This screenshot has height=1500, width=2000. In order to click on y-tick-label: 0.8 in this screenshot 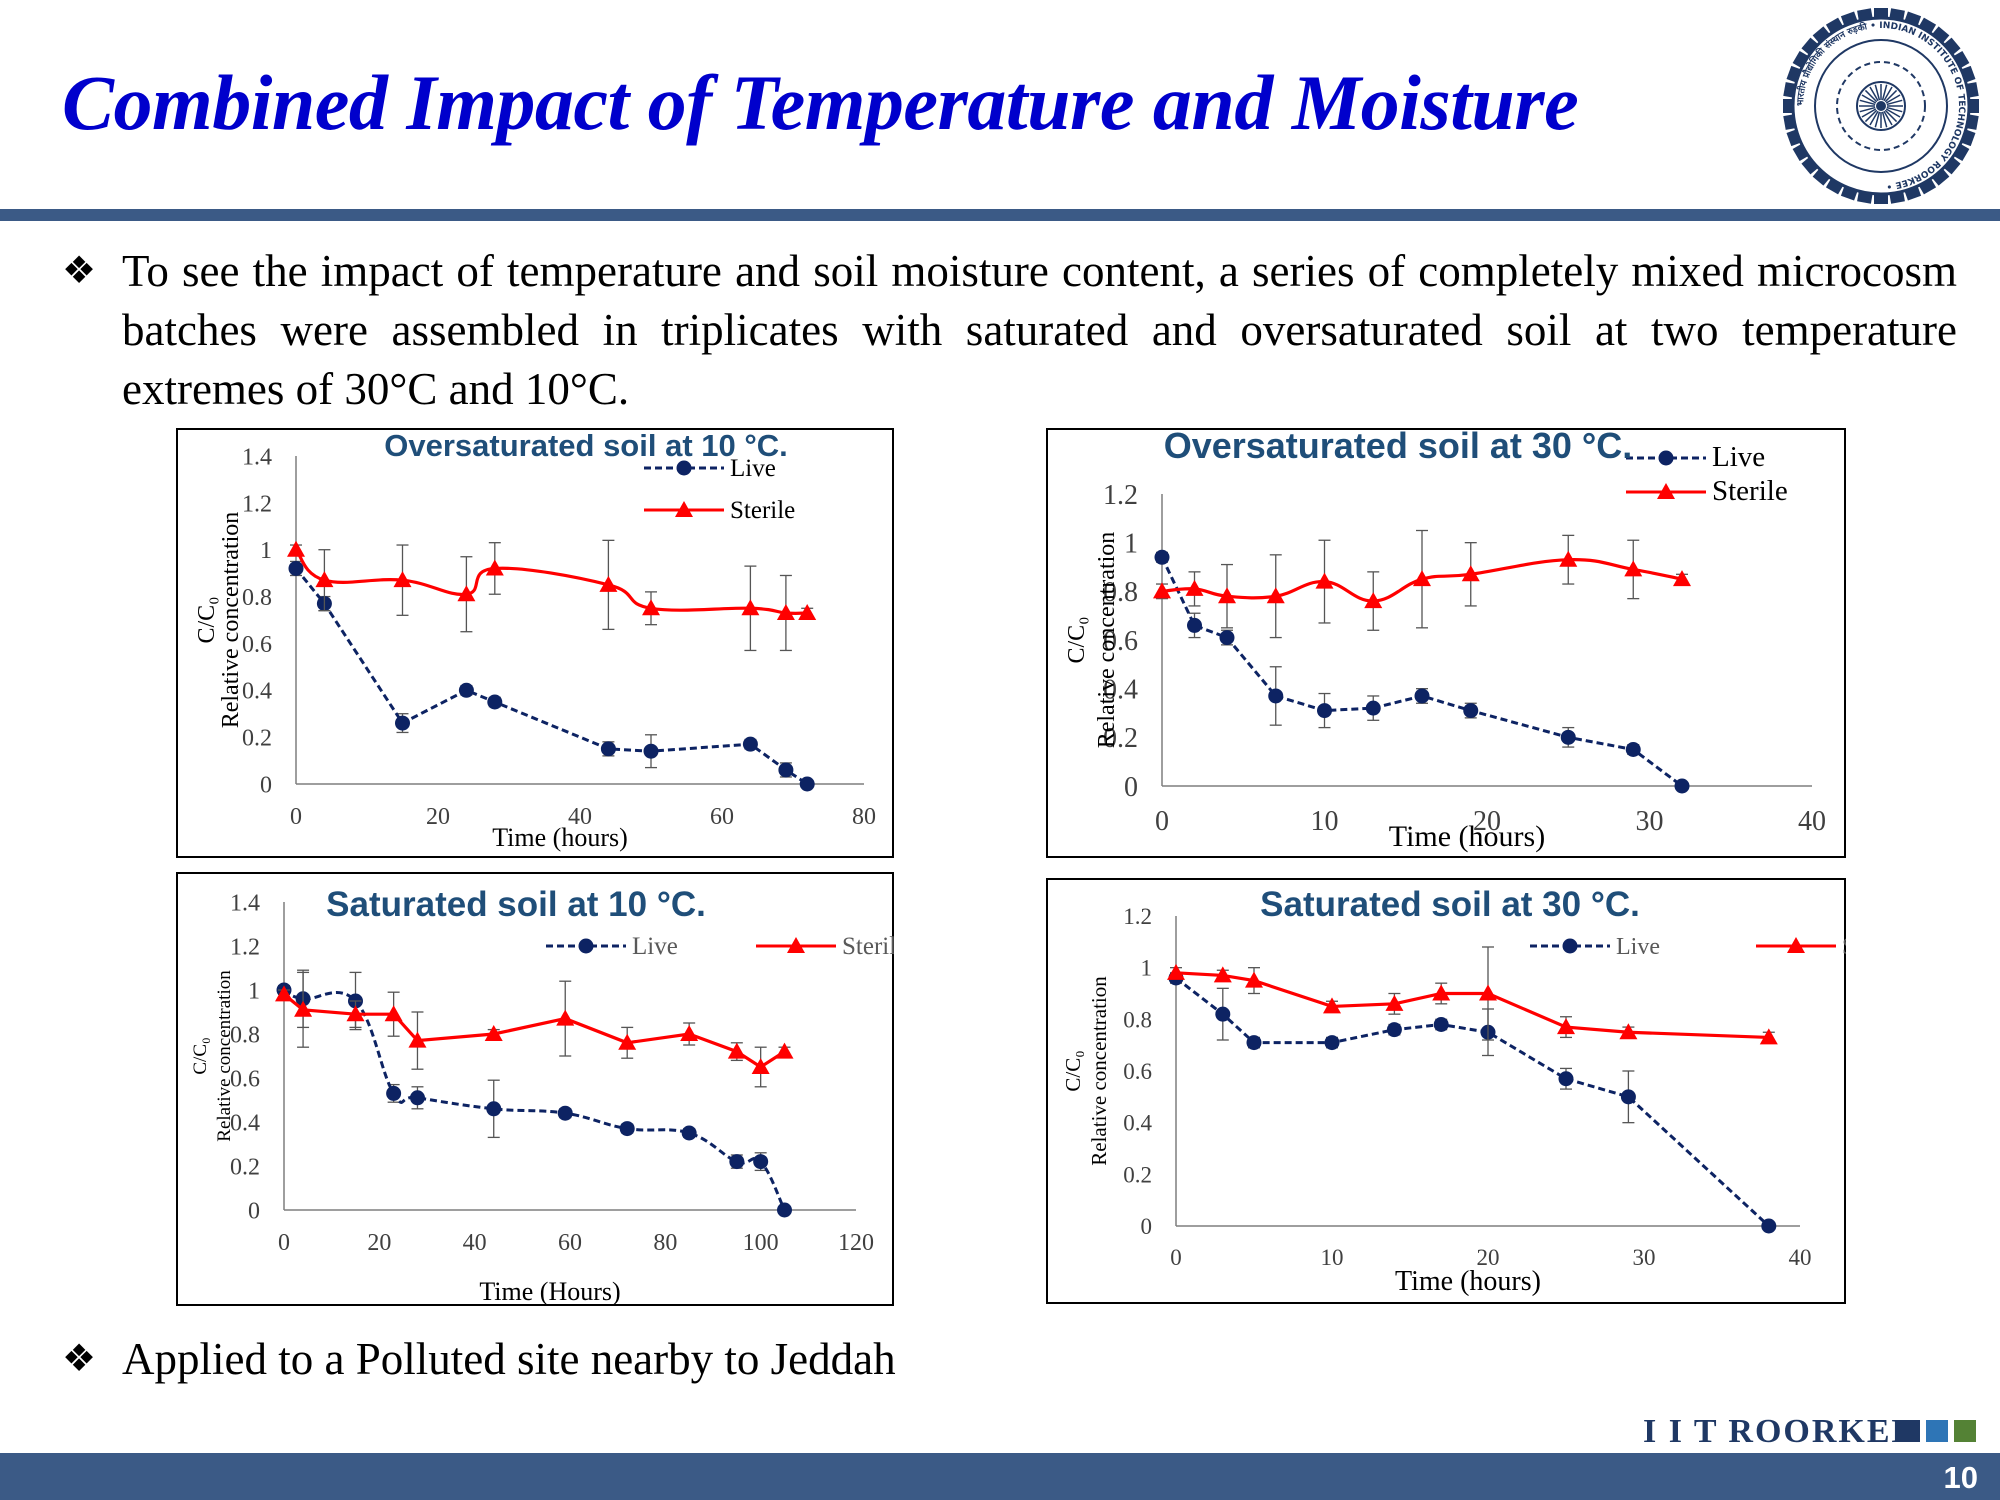, I will do `click(245, 1035)`.